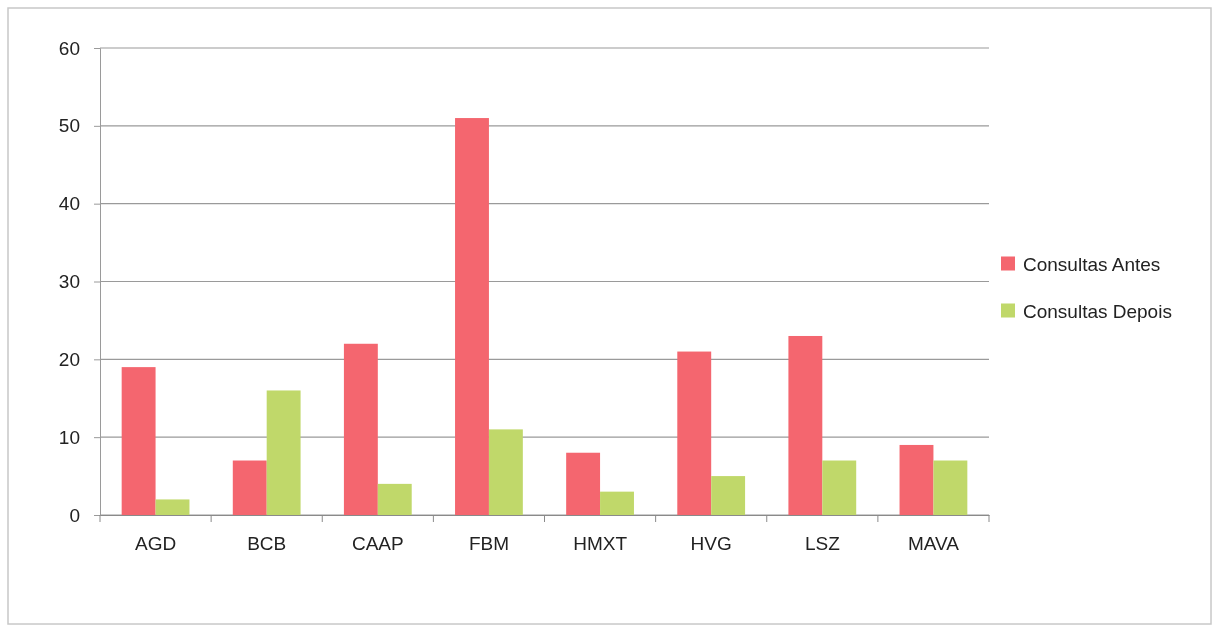 This screenshot has height=632, width=1219. Describe the element at coordinates (69, 359) in the screenshot. I see `y-tick-label: 20` at that location.